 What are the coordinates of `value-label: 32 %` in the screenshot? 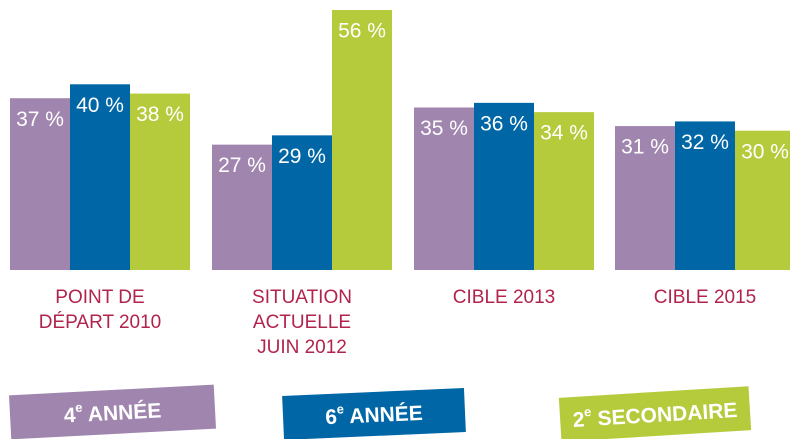 It's located at (705, 142).